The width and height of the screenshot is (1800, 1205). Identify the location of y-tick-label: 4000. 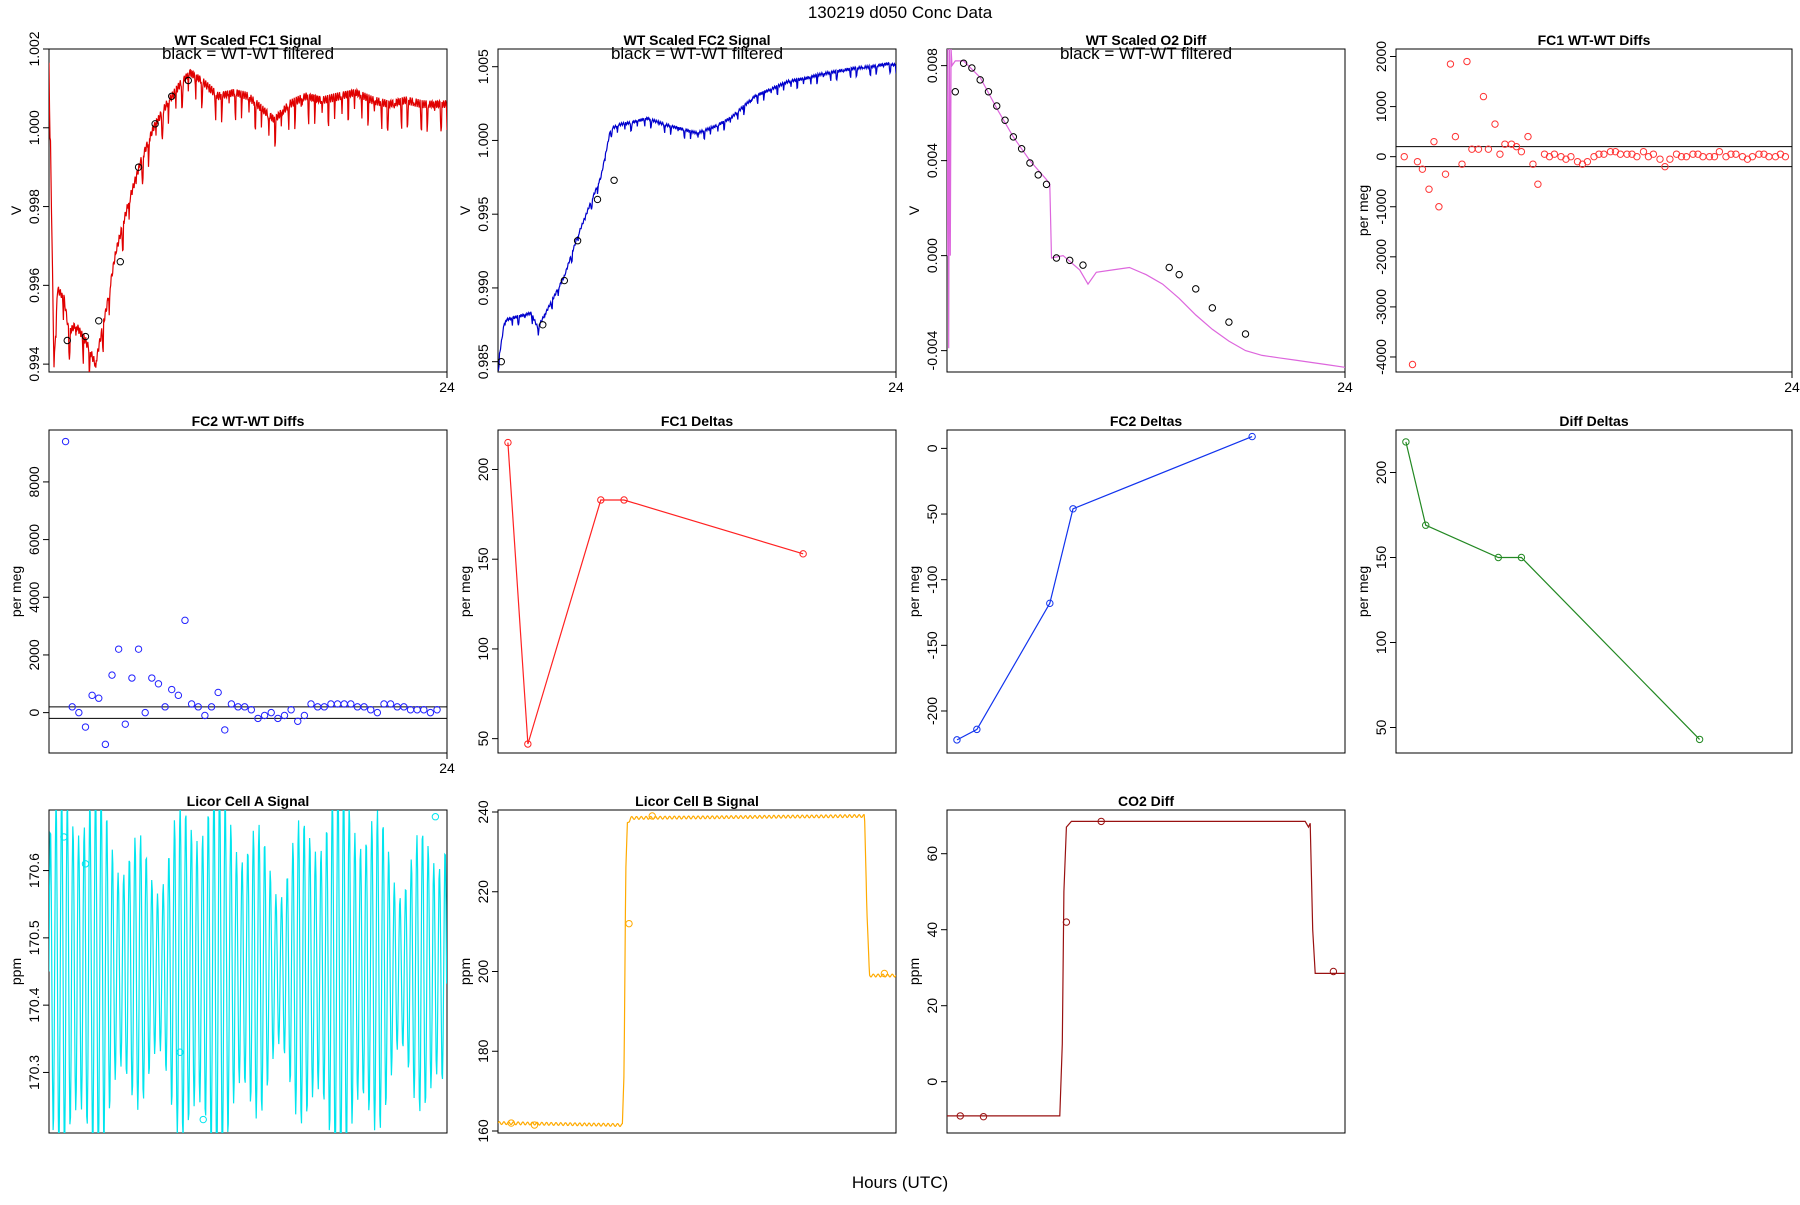
(34, 596).